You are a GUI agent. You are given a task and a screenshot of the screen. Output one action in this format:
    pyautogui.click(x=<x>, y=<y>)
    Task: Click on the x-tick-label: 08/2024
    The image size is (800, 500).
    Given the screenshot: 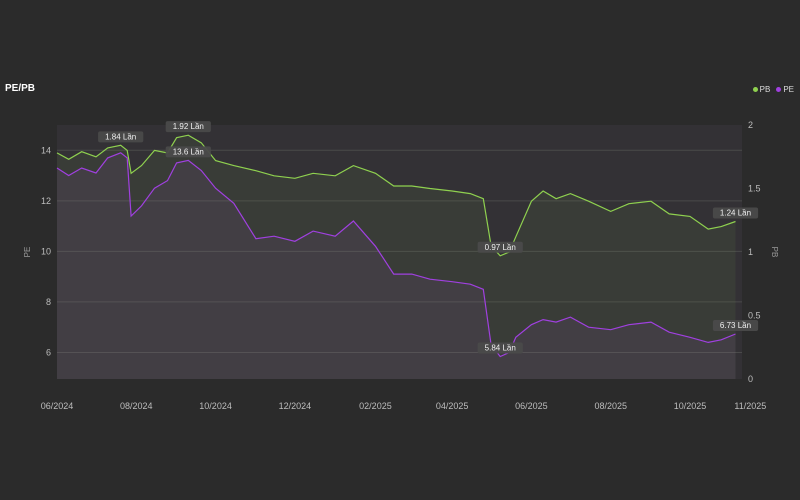 What is the action you would take?
    pyautogui.click(x=136, y=406)
    